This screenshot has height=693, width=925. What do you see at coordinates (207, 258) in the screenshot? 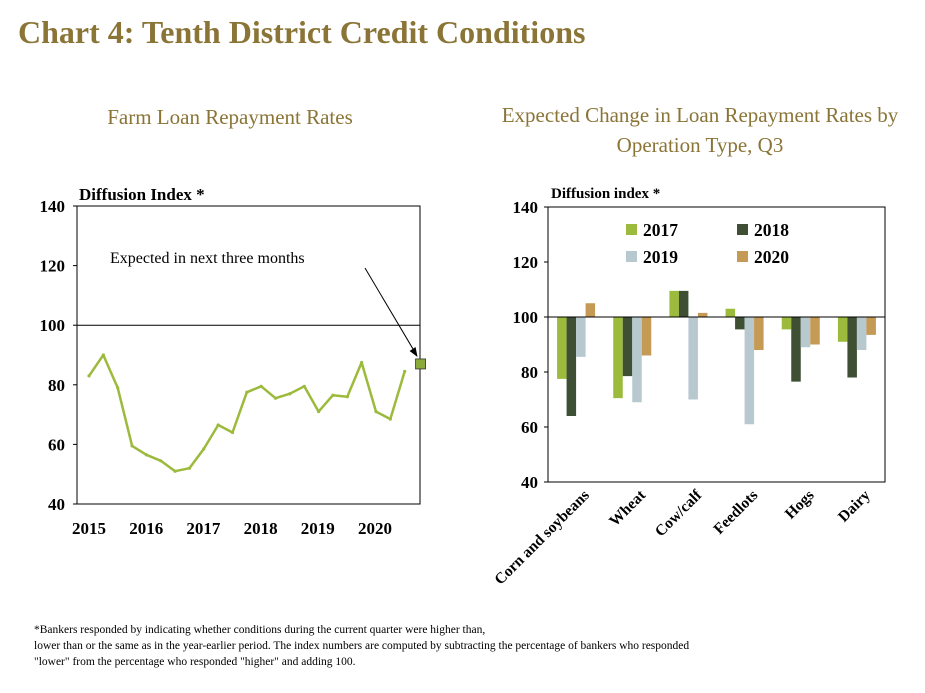
I see `expected-annotation: Expected in next three months` at bounding box center [207, 258].